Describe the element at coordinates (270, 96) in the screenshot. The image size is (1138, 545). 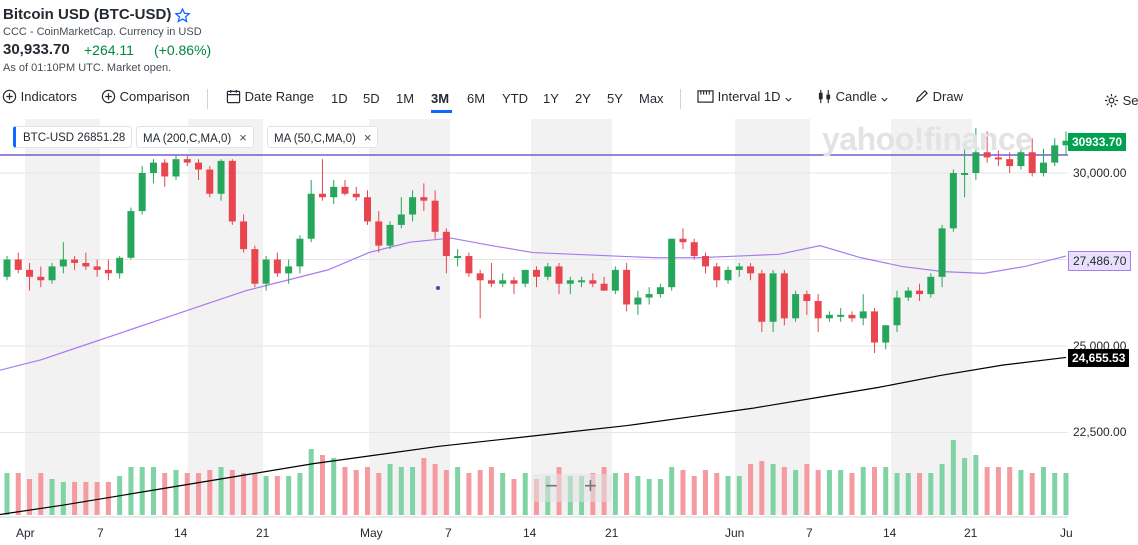
I see `date-range-button: Date Range` at that location.